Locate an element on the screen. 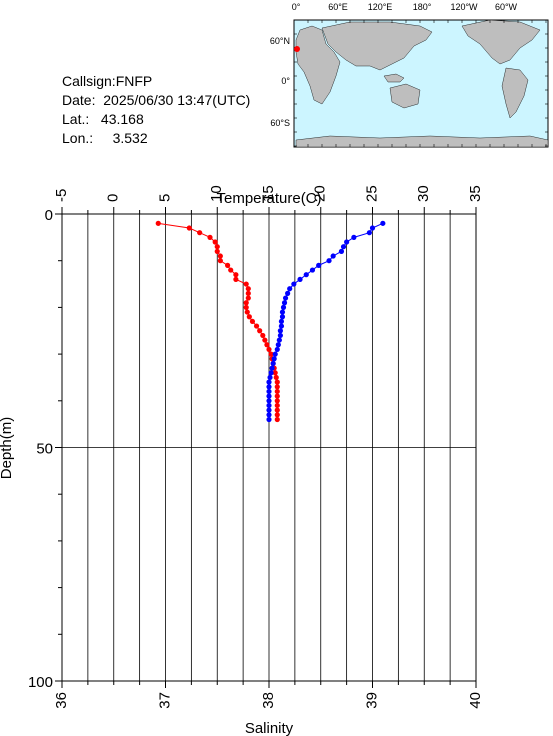  world-map: 0° 60°E 120°E 180° 120°W 60°W 60°N 0° 60°S is located at coordinates (409, 75).